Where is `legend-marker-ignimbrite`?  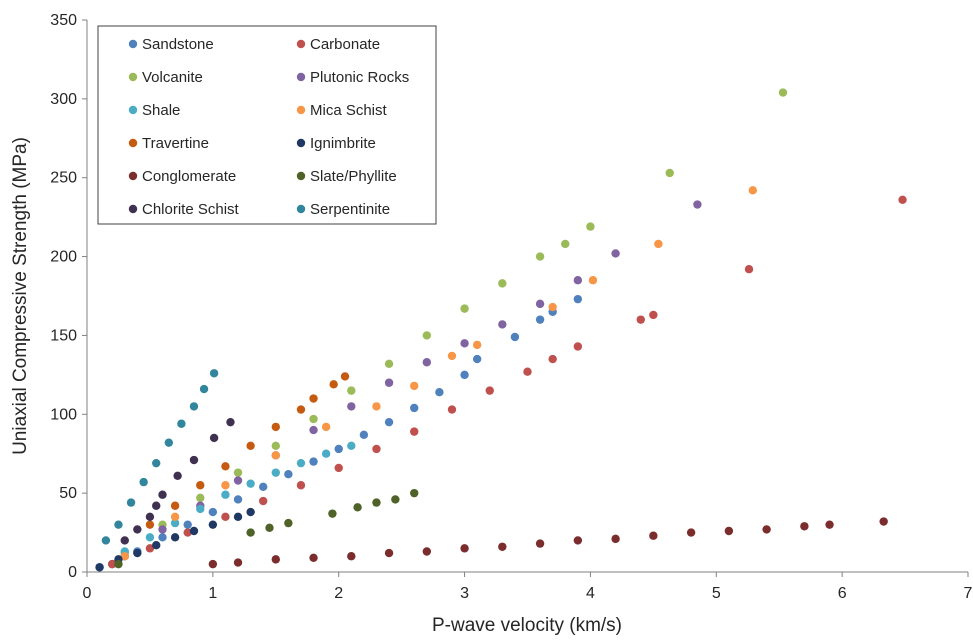
legend-marker-ignimbrite is located at coordinates (301, 143).